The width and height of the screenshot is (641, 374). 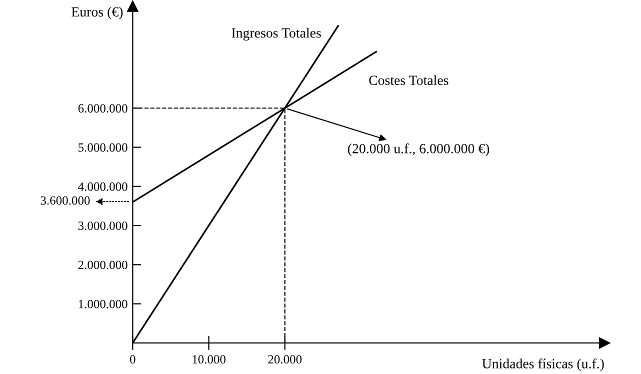 I want to click on y-tick-label: 1.000.000, so click(x=103, y=304).